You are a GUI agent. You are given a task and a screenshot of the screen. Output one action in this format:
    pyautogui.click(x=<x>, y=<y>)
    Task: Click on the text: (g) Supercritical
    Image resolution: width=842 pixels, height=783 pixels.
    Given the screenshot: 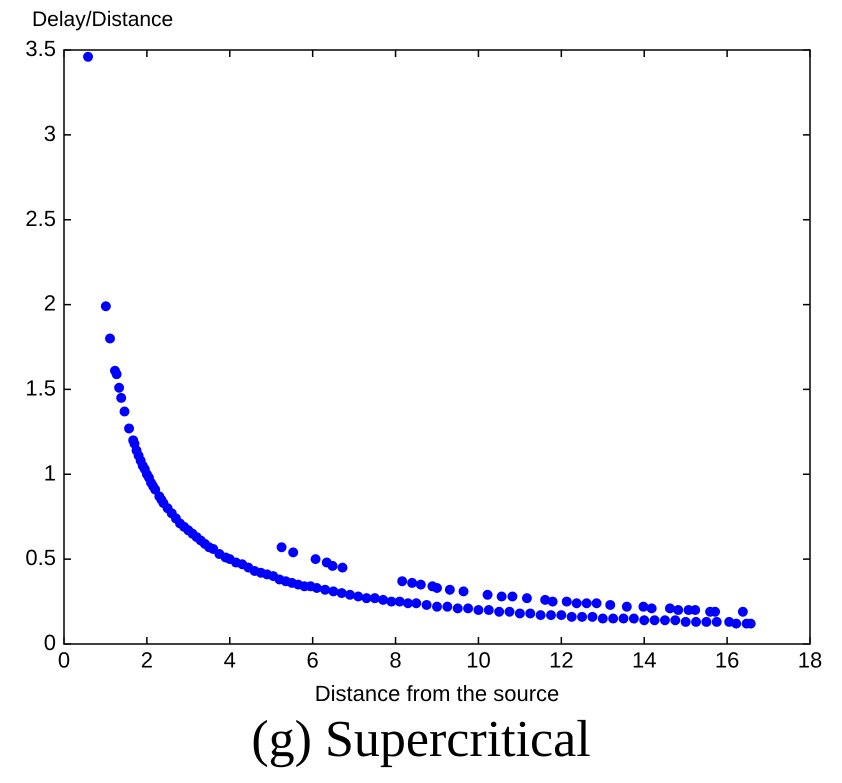 What is the action you would take?
    pyautogui.click(x=421, y=739)
    